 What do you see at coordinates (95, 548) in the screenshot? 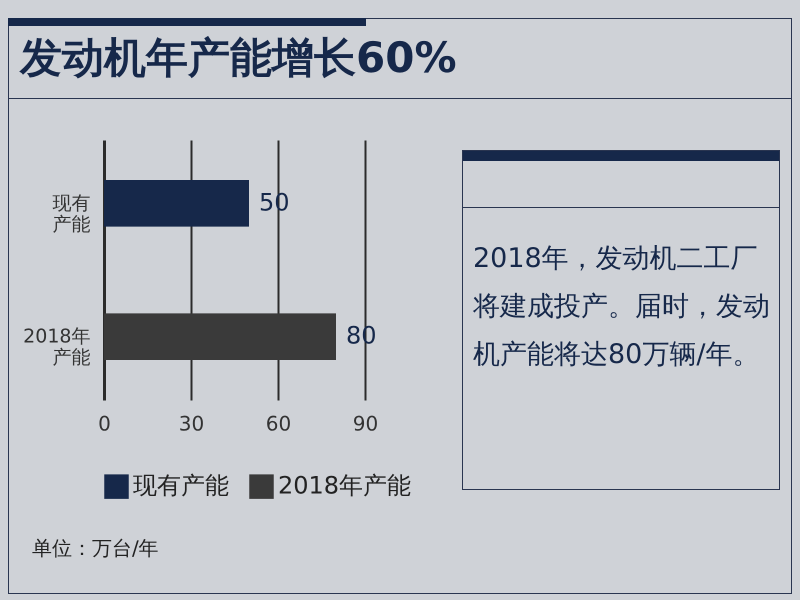
I see `text: 单位：万台/年` at bounding box center [95, 548].